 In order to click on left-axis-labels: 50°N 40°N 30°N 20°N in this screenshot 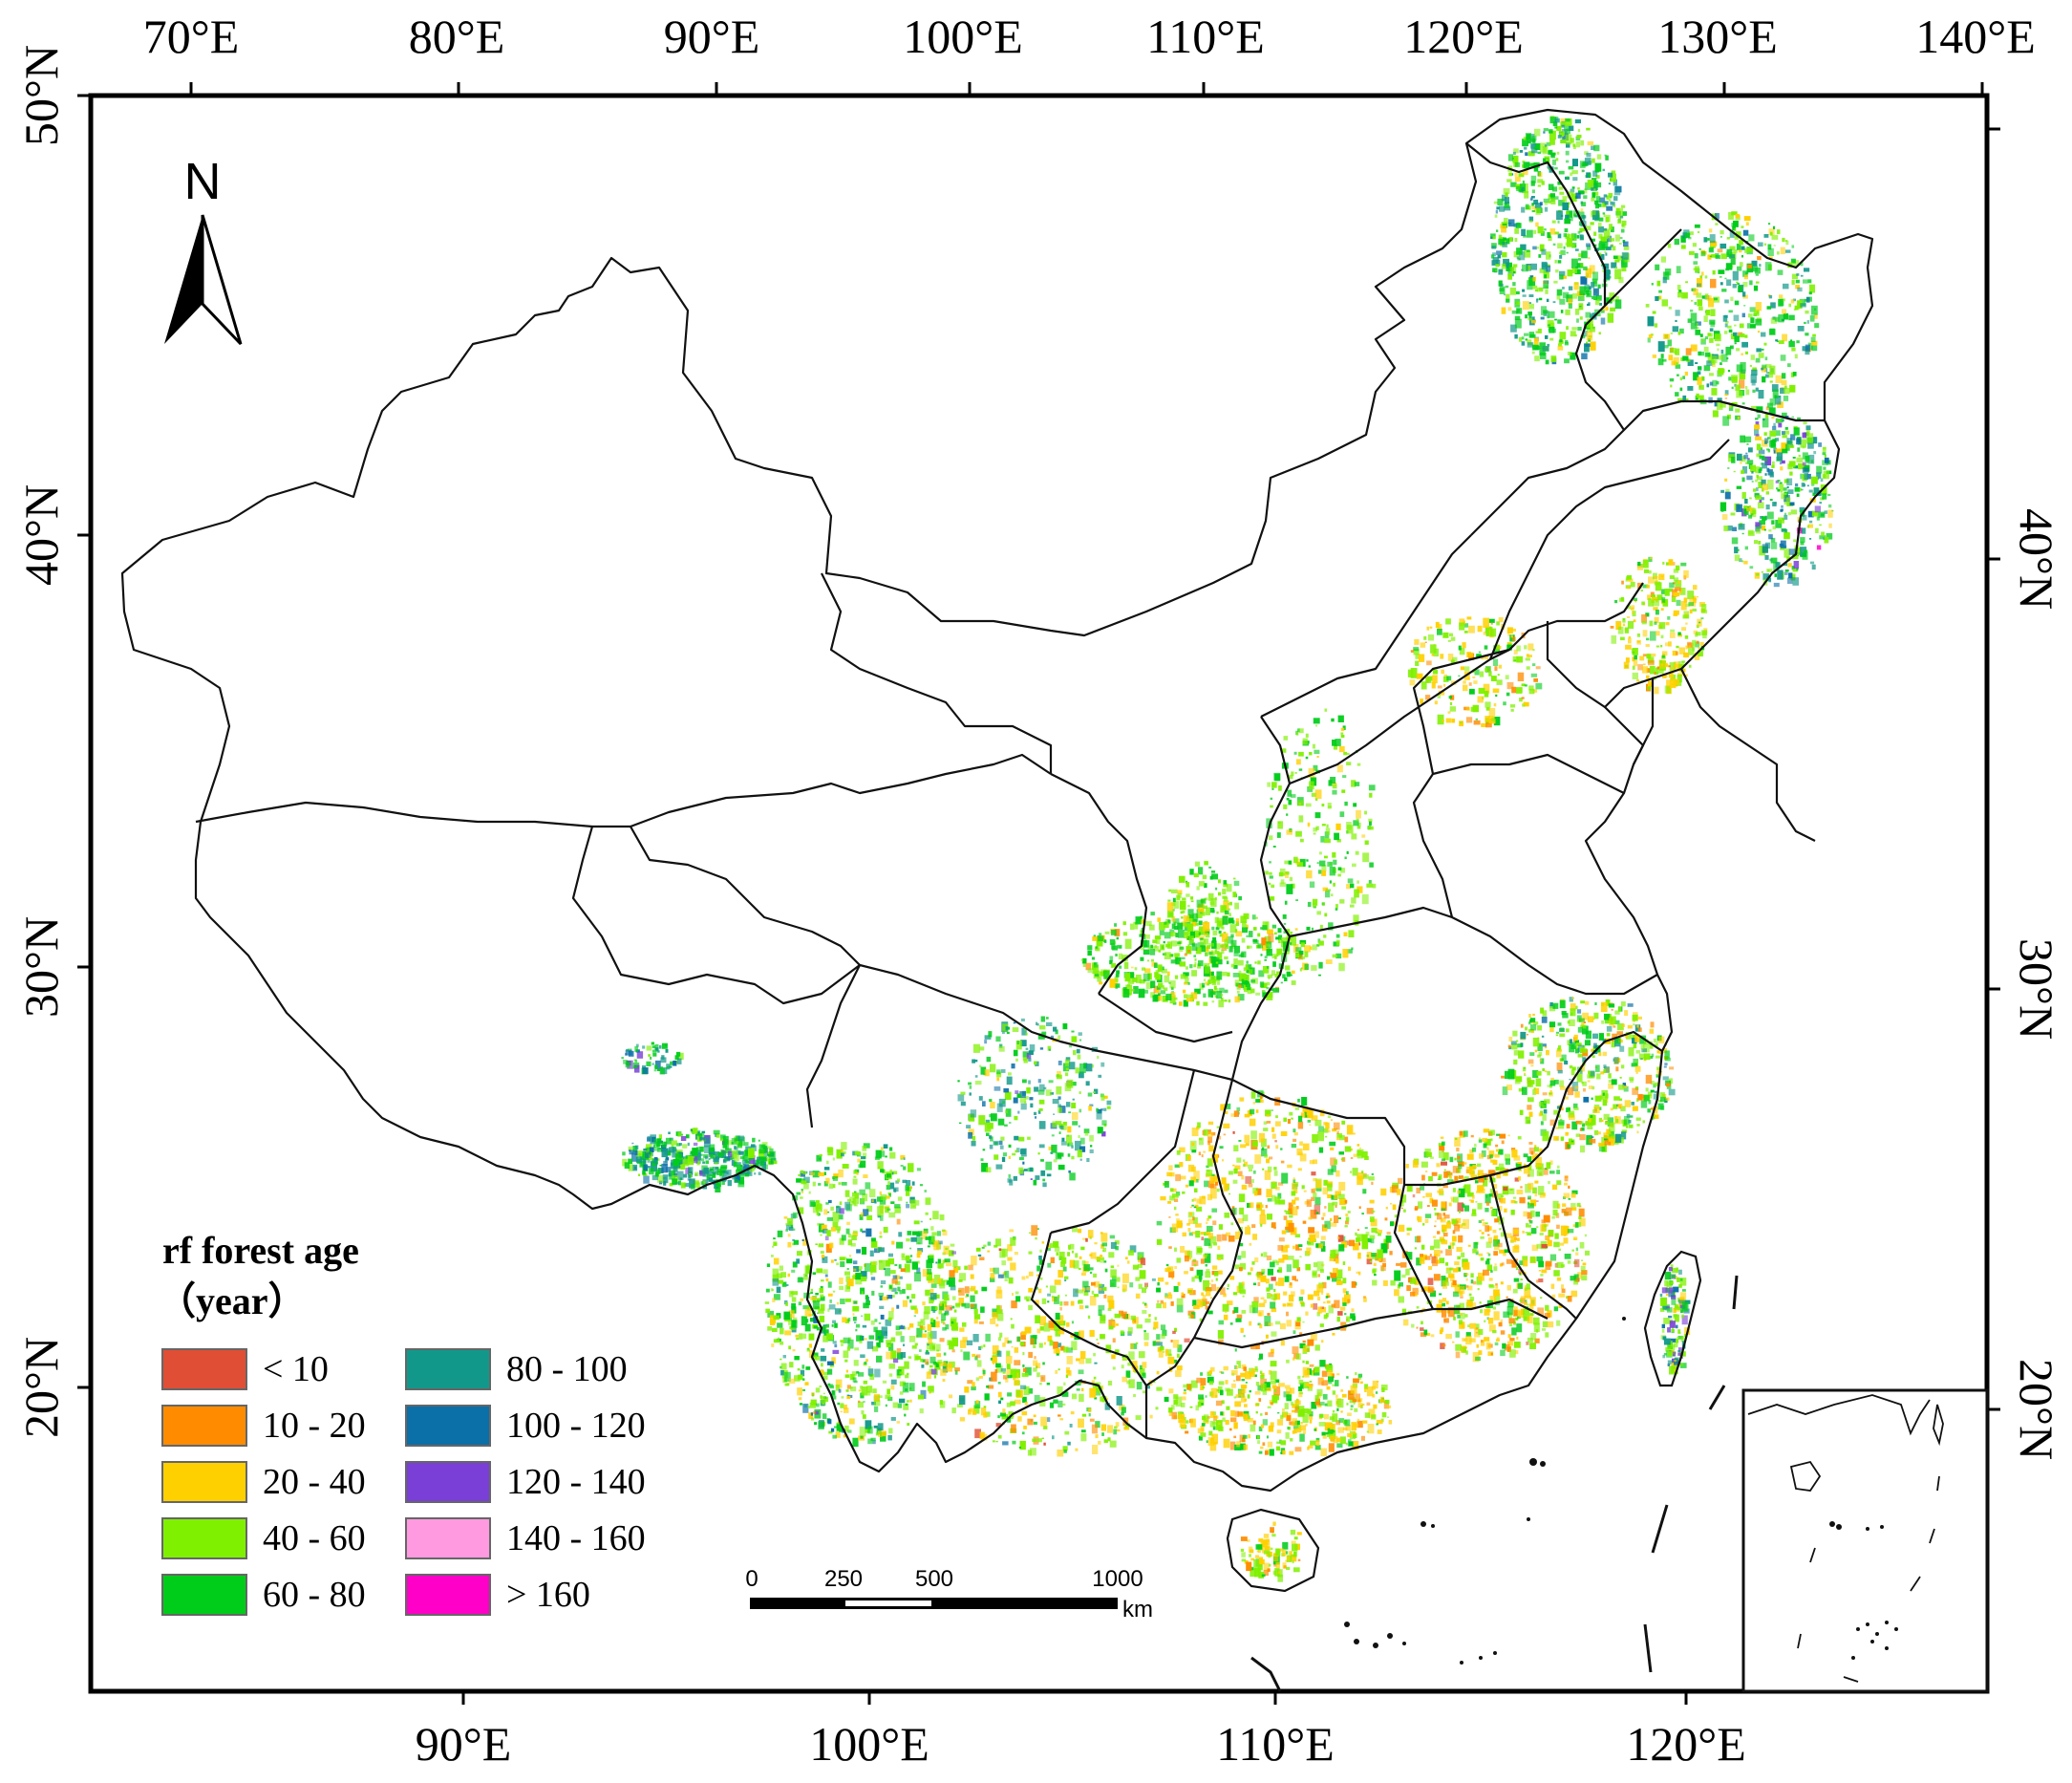, I will do `click(41, 742)`.